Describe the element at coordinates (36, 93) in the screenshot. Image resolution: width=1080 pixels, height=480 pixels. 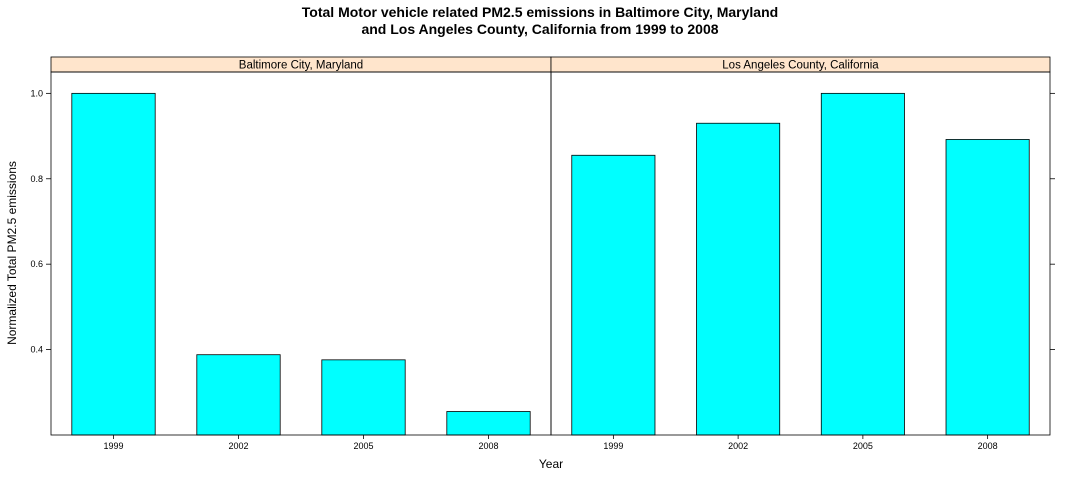
I see `y-tick-label: 1.0` at that location.